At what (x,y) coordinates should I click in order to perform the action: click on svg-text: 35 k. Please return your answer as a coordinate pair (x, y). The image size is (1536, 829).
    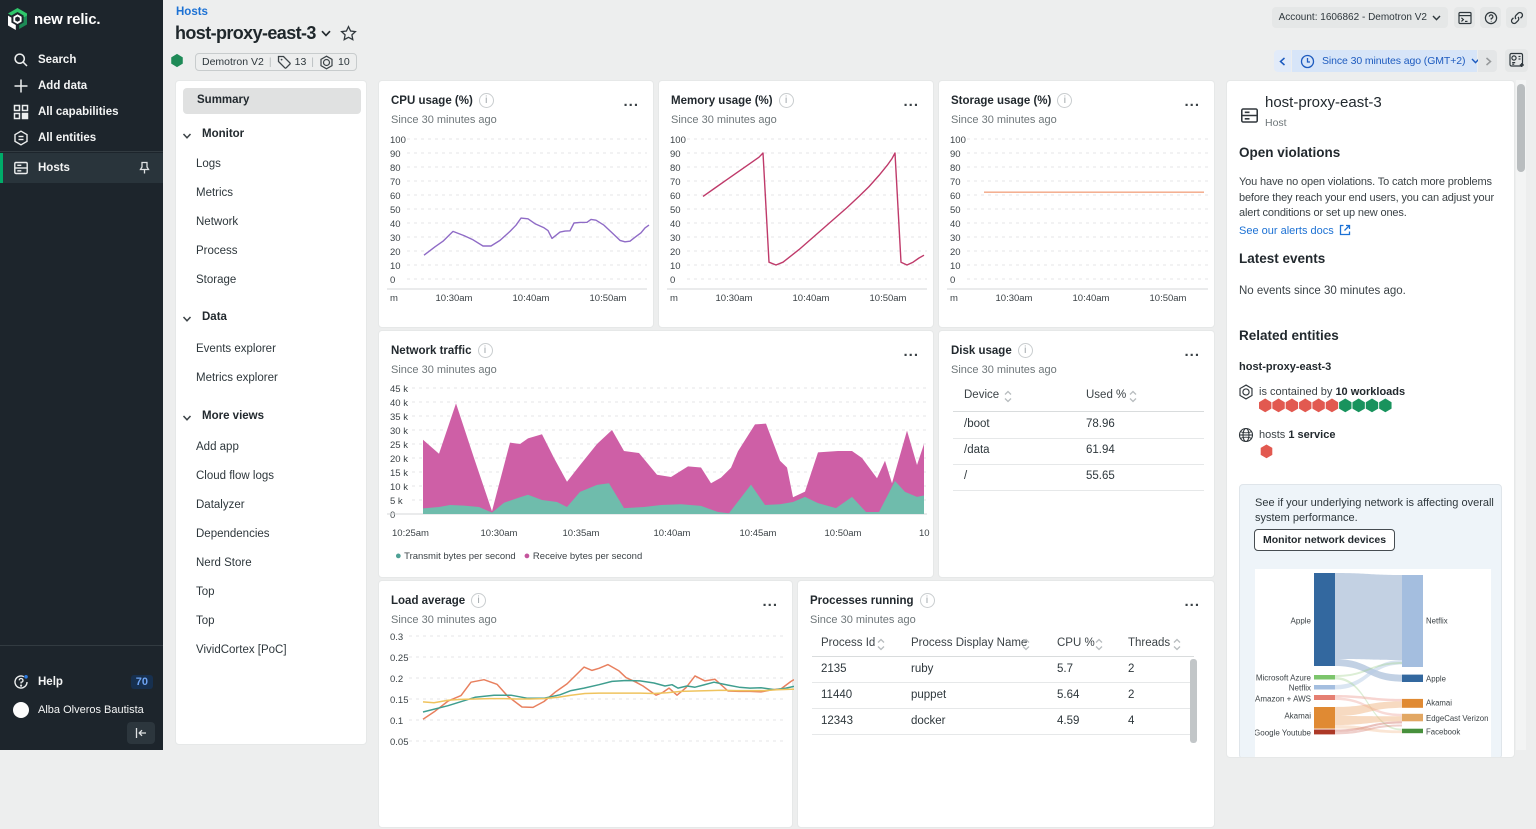
    Looking at the image, I should click on (399, 417).